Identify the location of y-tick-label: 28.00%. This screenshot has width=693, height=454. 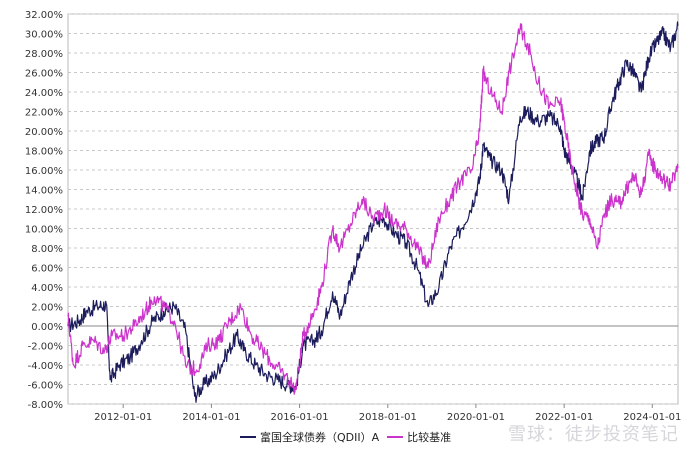
(44, 54).